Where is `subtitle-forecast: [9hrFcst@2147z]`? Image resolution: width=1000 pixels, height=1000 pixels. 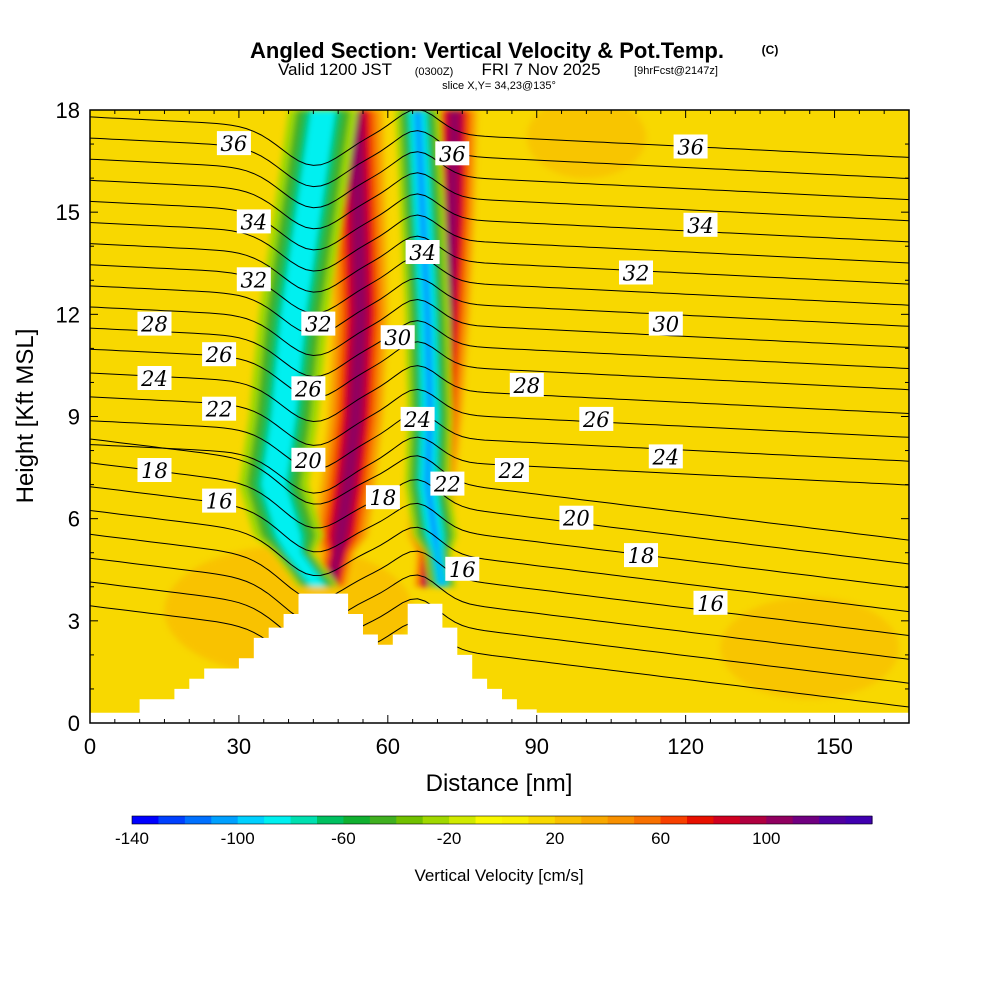 subtitle-forecast: [9hrFcst@2147z] is located at coordinates (676, 71).